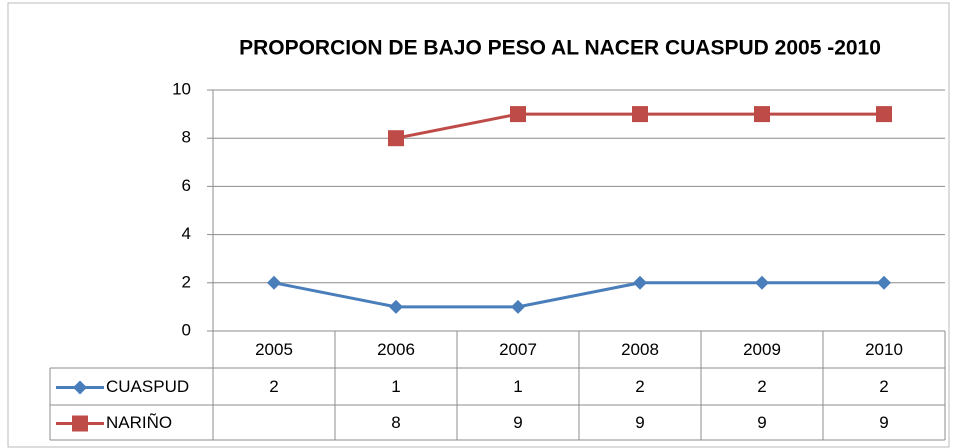 The height and width of the screenshot is (448, 957). I want to click on y-tick-label: 2, so click(186, 281).